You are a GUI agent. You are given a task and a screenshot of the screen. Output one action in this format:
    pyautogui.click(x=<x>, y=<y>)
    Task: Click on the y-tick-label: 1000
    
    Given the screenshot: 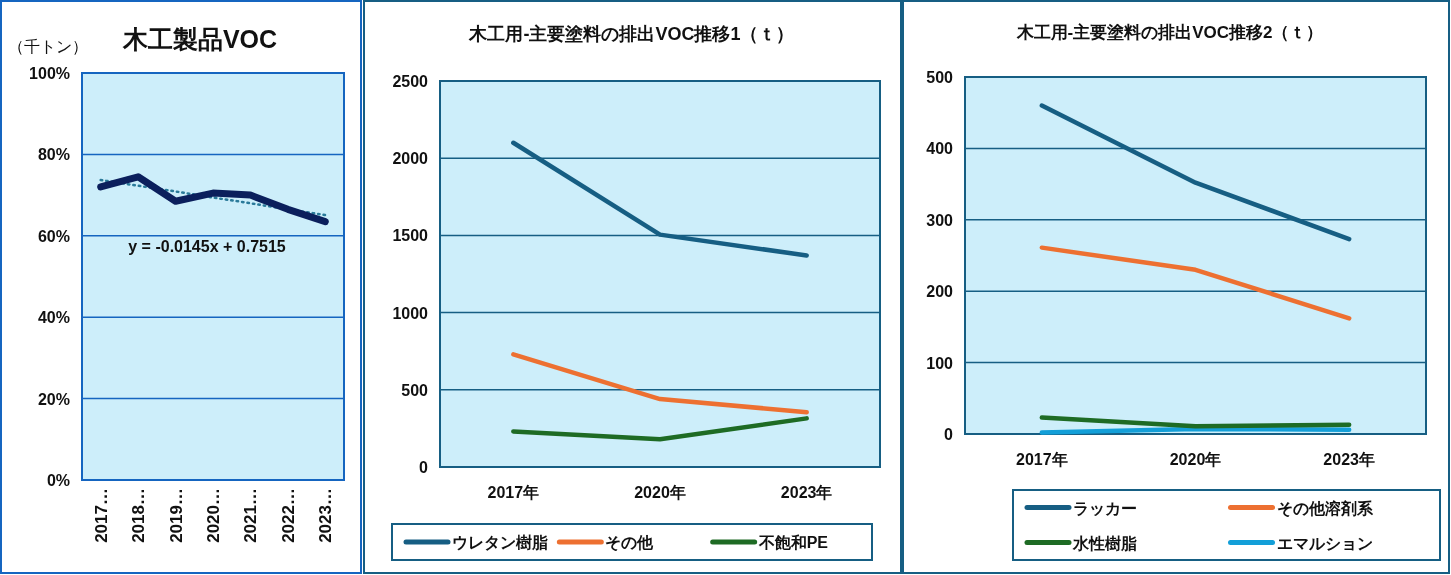 What is the action you would take?
    pyautogui.click(x=410, y=313)
    